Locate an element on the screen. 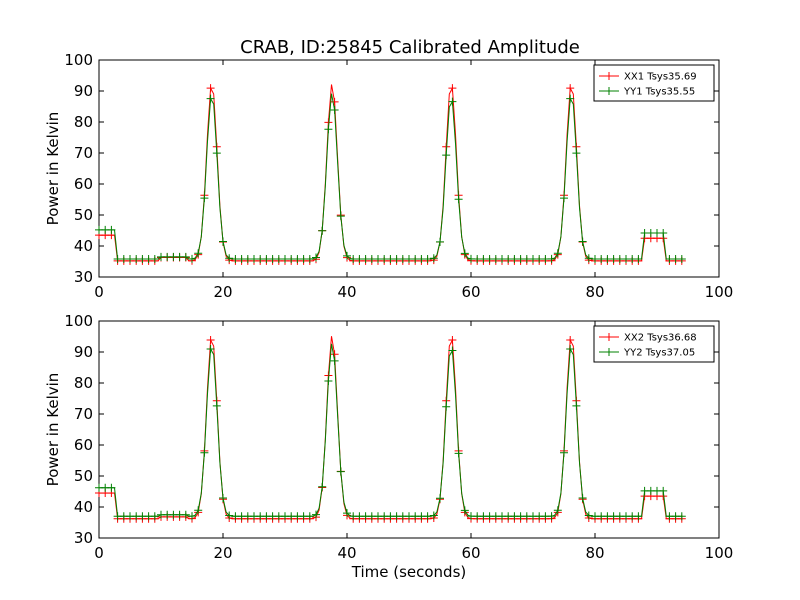 Image resolution: width=800 pixels, height=600 pixels. legend-entry: XX1 Tsys35.69 is located at coordinates (660, 77).